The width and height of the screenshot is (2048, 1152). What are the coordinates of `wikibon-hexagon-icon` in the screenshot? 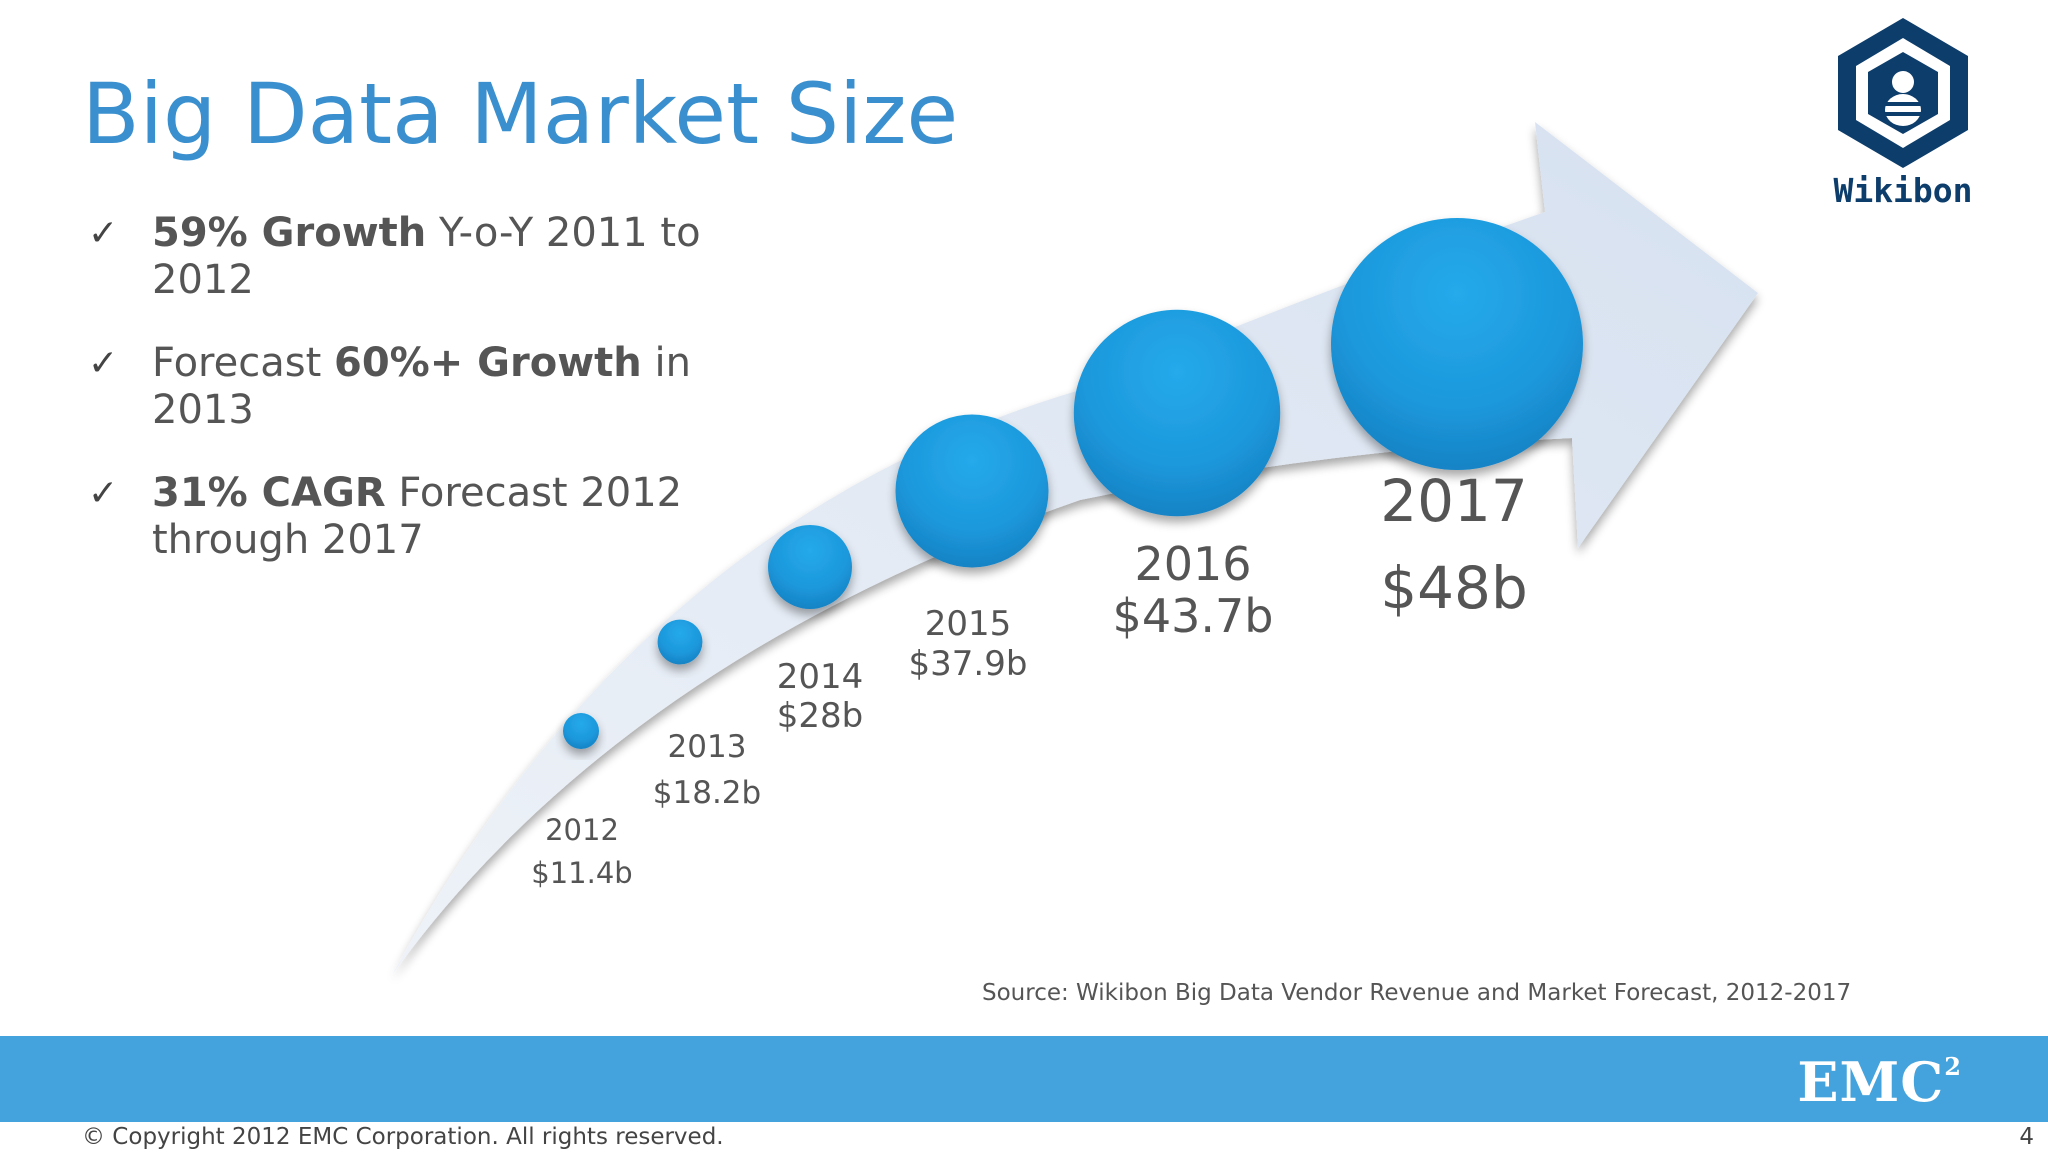 It's located at (1903, 93).